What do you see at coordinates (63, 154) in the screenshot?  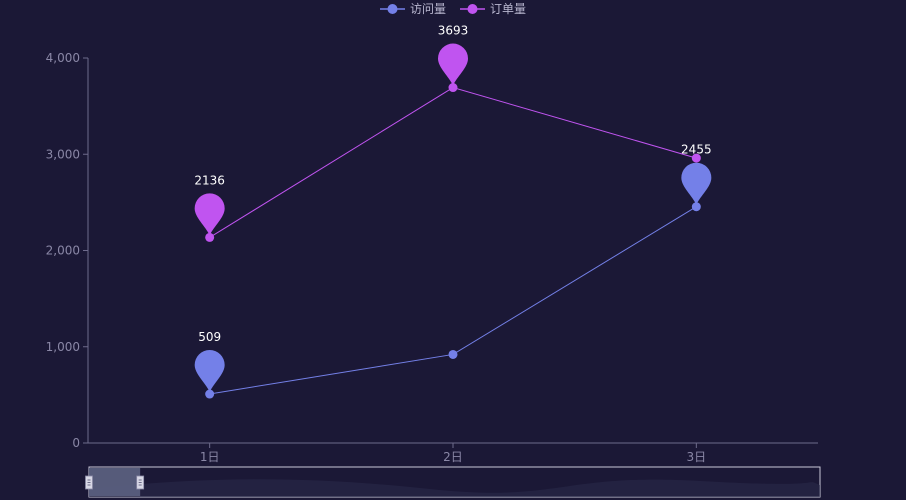 I see `y-tick-label: 3,000` at bounding box center [63, 154].